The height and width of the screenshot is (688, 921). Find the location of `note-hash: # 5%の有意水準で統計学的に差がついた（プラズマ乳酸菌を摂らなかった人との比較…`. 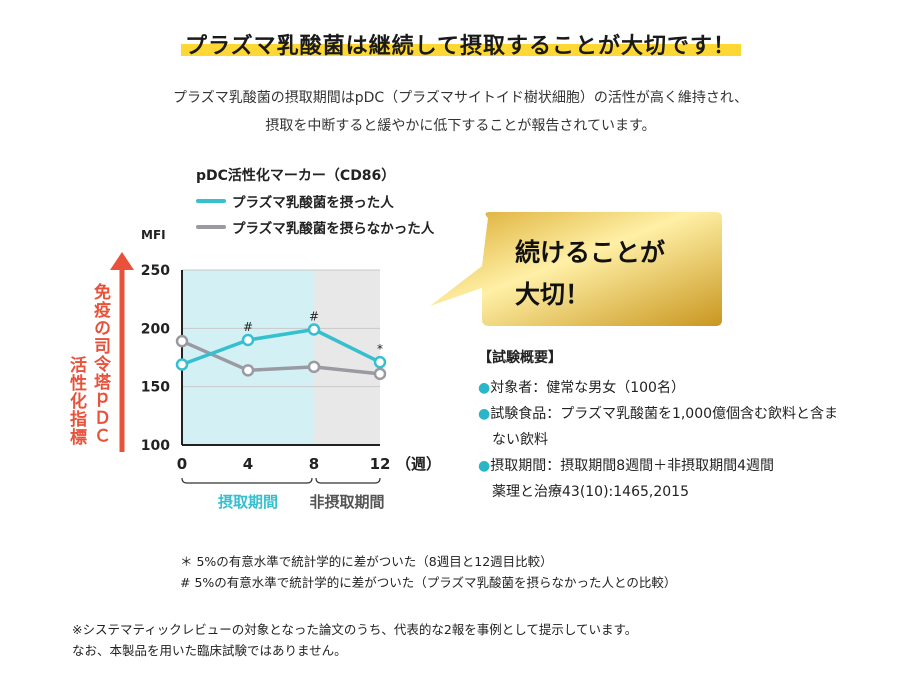

note-hash: # 5%の有意水準で統計学的に差がついた（プラズマ乳酸菌を摂らなかった人との比較… is located at coordinates (428, 582).